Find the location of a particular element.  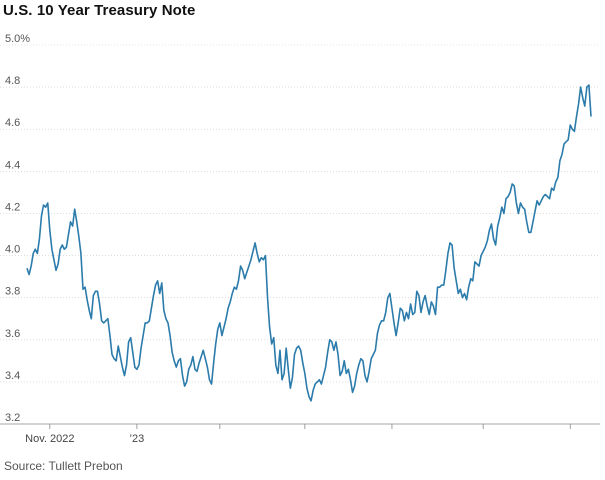

y-tick-label: 4.0 is located at coordinates (12, 250).